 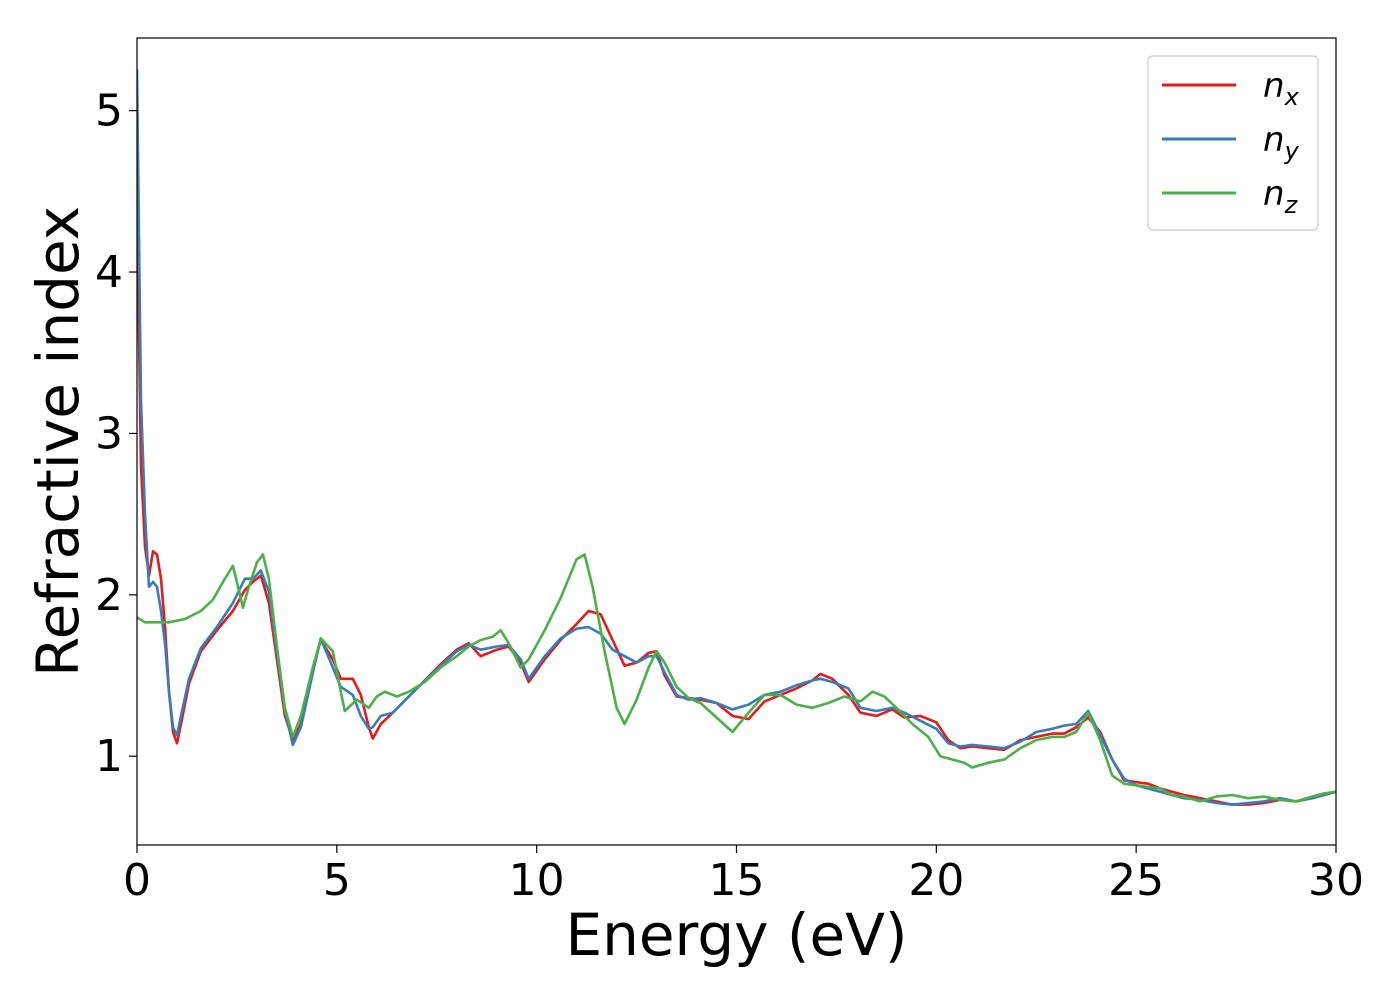 What do you see at coordinates (1281, 142) in the screenshot?
I see `legend-label-y: ny` at bounding box center [1281, 142].